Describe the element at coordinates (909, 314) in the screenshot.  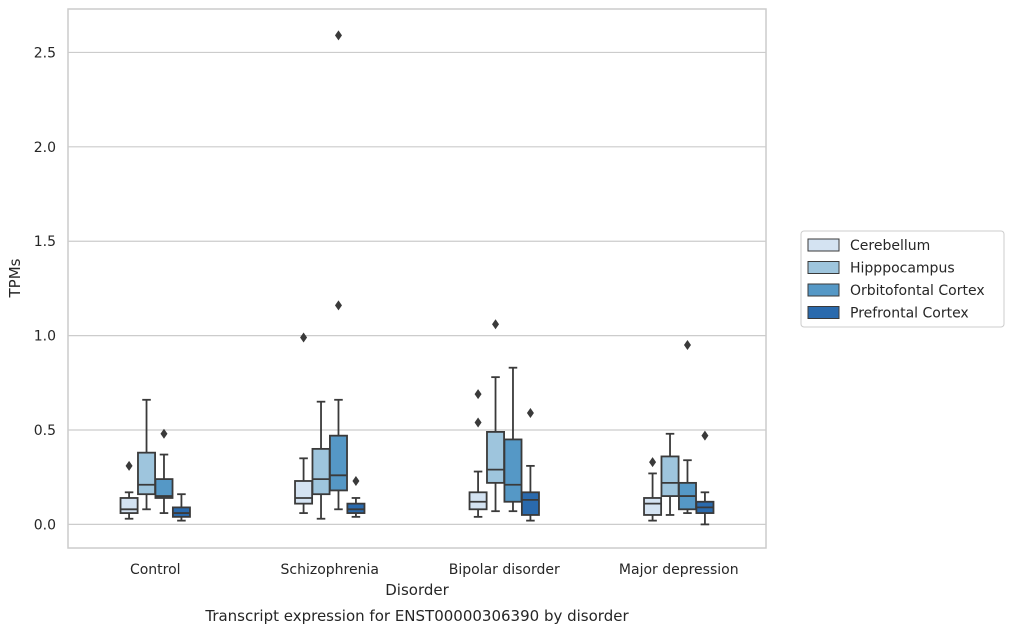
I see `legend-label: Prefrontal Cortex` at that location.